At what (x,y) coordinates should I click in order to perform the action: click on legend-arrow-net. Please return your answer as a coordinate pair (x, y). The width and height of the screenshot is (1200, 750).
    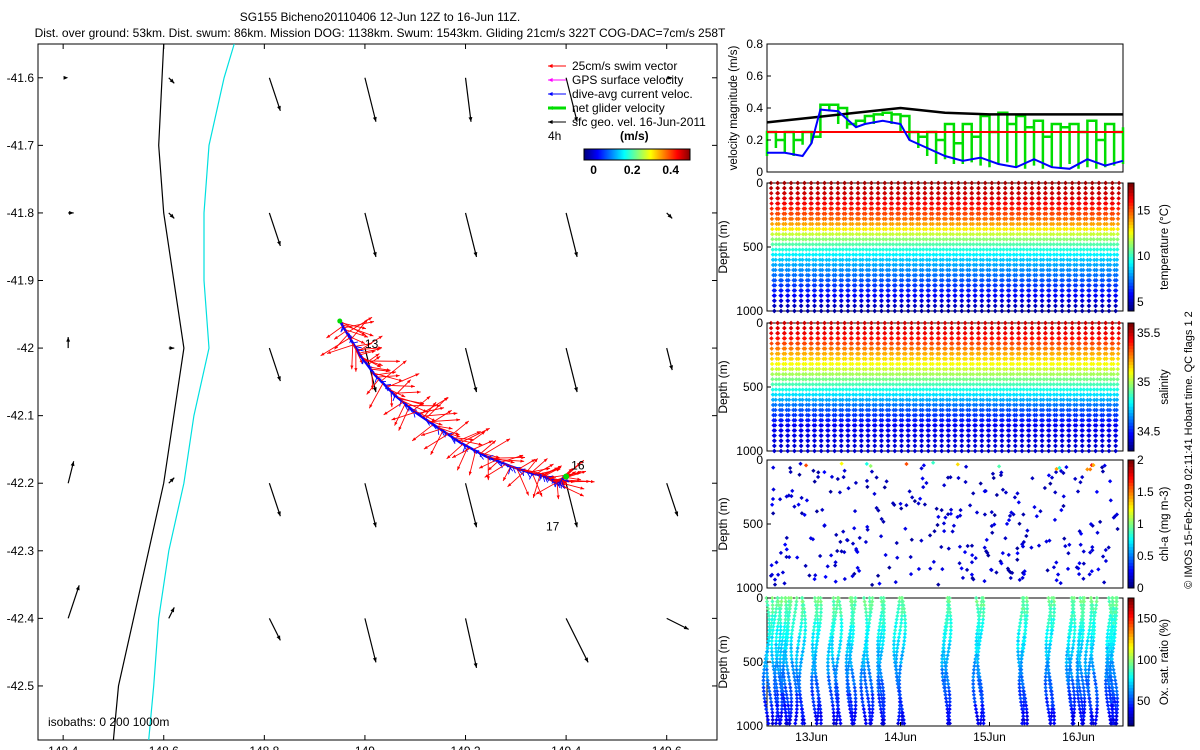
    Looking at the image, I should click on (550, 108).